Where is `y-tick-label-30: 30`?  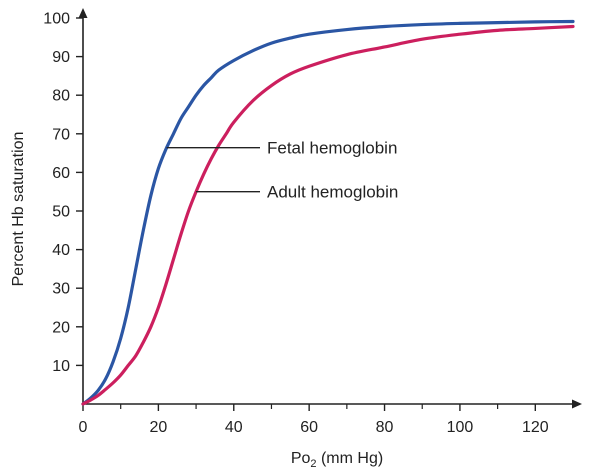 y-tick-label-30: 30 is located at coordinates (61, 289).